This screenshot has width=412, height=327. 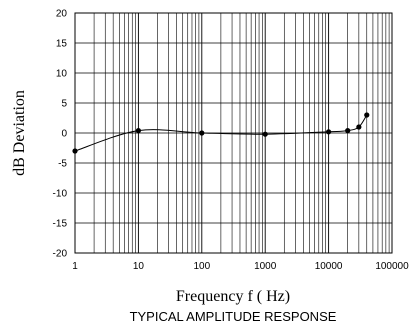 I want to click on x-tick-label: 10, so click(x=139, y=266).